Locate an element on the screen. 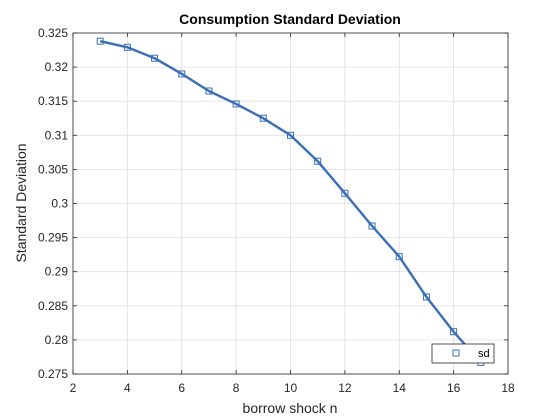  legend-box is located at coordinates (463, 353).